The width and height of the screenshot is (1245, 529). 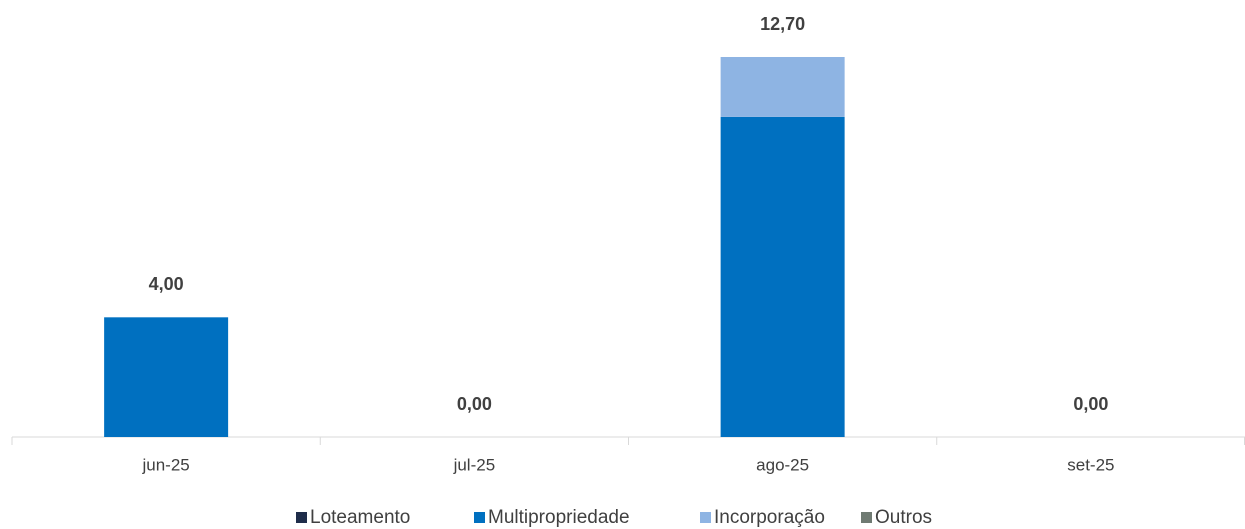 I want to click on total-label: 12,70, so click(x=782, y=24).